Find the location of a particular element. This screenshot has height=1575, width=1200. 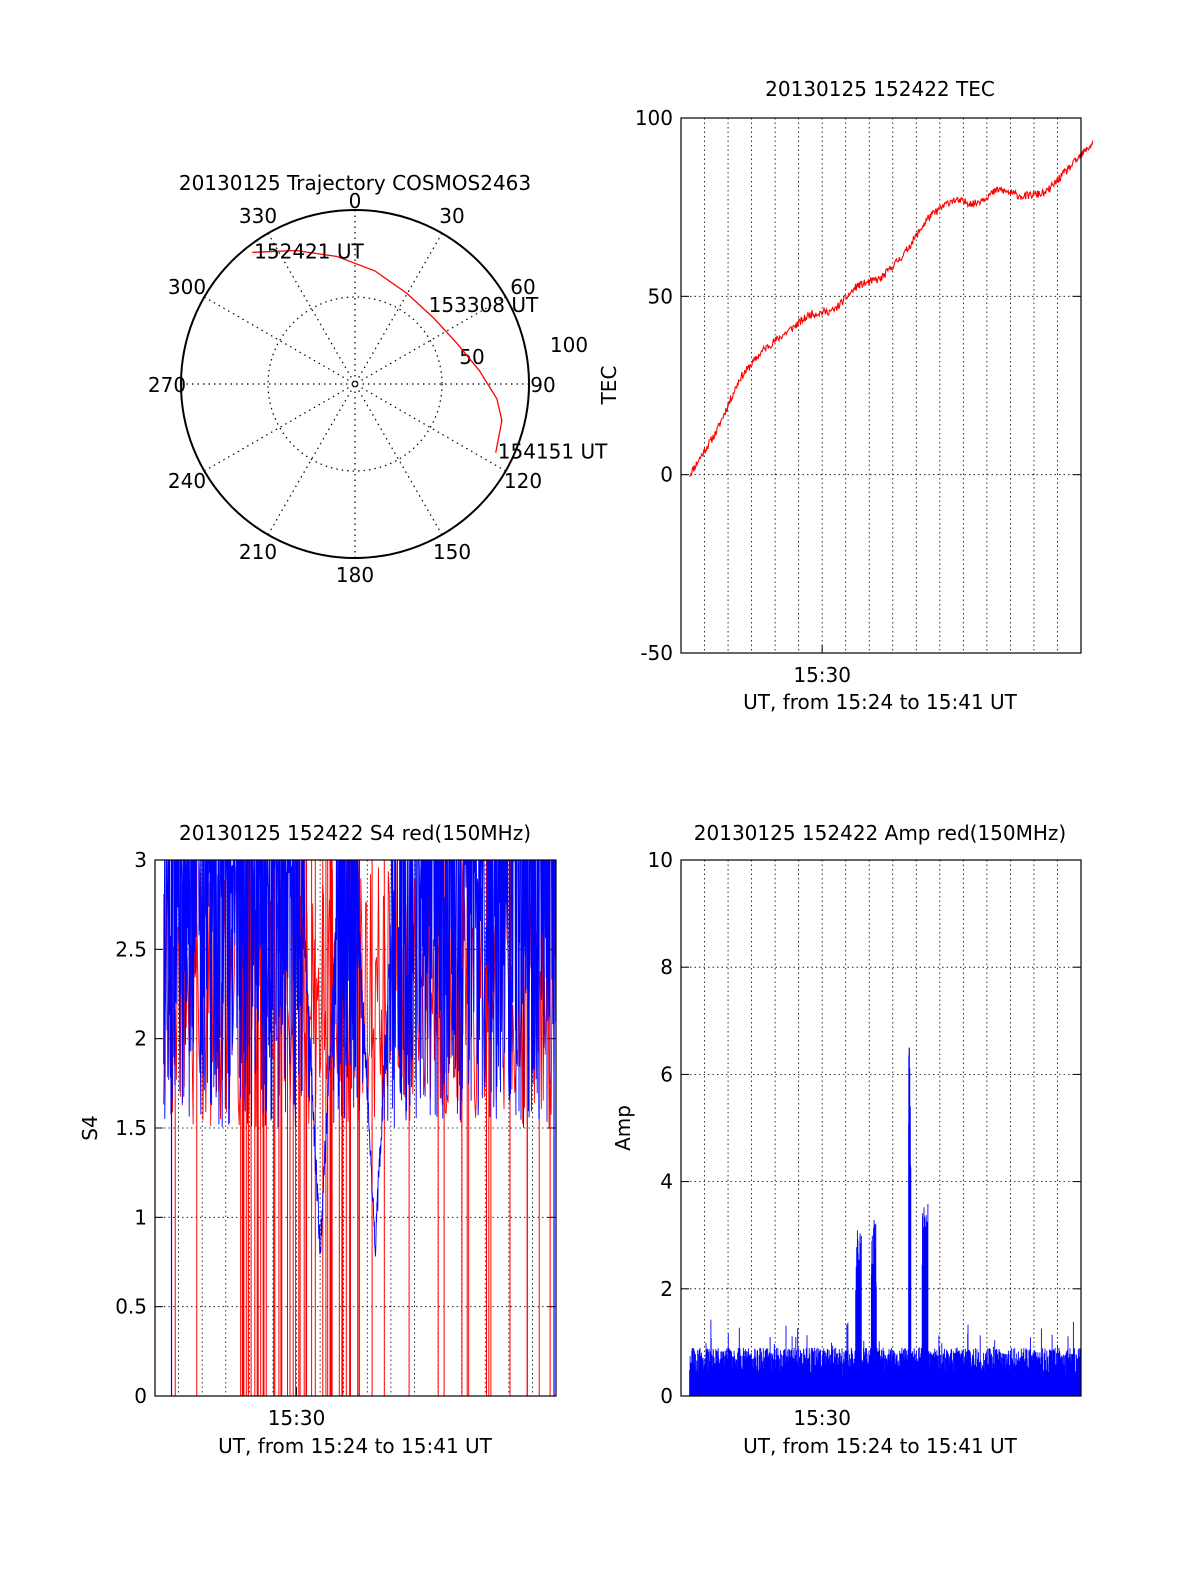

tec-xlabel: UT, from 15:24 to 15:41 UT is located at coordinates (880, 702).